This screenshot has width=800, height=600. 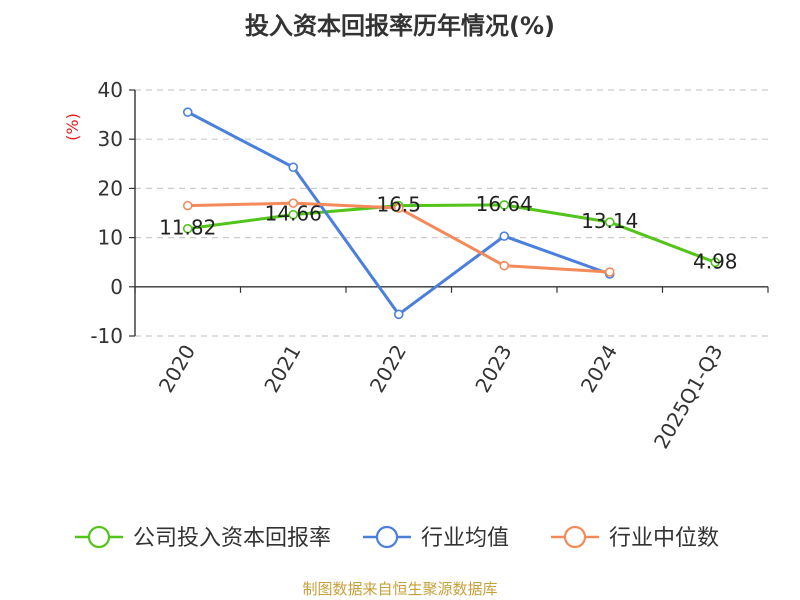 I want to click on data-label: 4.98, so click(x=715, y=261).